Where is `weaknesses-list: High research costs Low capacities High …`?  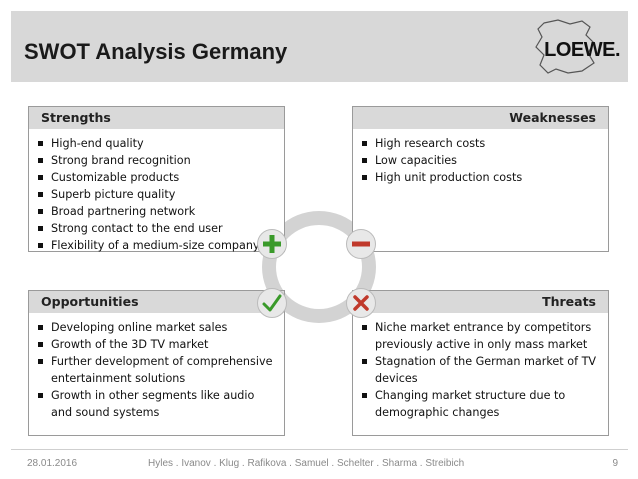 weaknesses-list: High research costs Low capacities High … is located at coordinates (480, 157).